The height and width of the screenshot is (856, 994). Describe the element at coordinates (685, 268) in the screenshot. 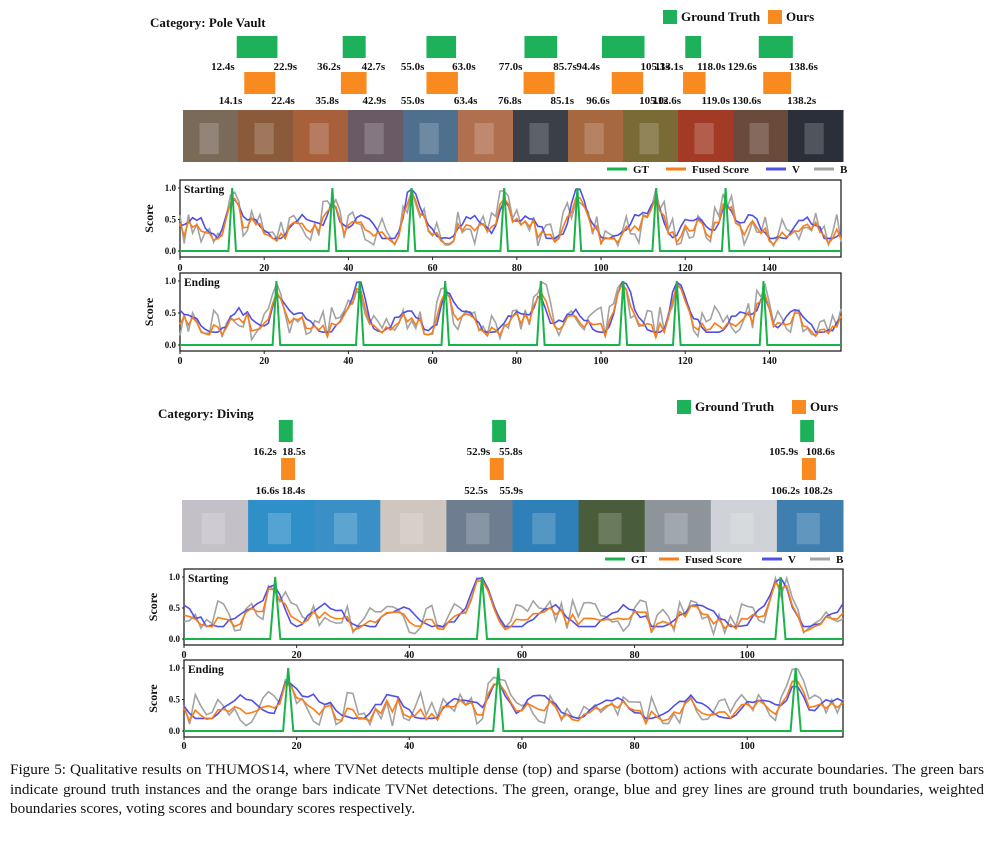

I see `x-tick-label: 120` at that location.